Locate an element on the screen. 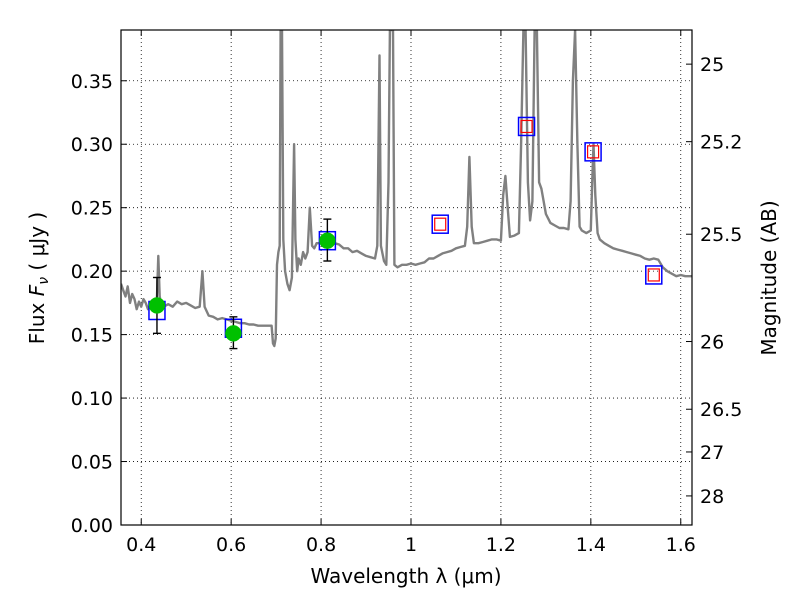 Image resolution: width=800 pixels, height=600 pixels. x-tick-label: 1.6 is located at coordinates (681, 545).